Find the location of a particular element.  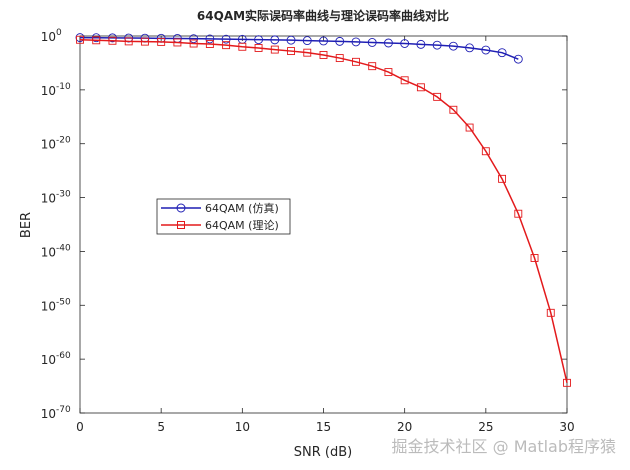

y-tick-exponent: -40 is located at coordinates (63, 248).